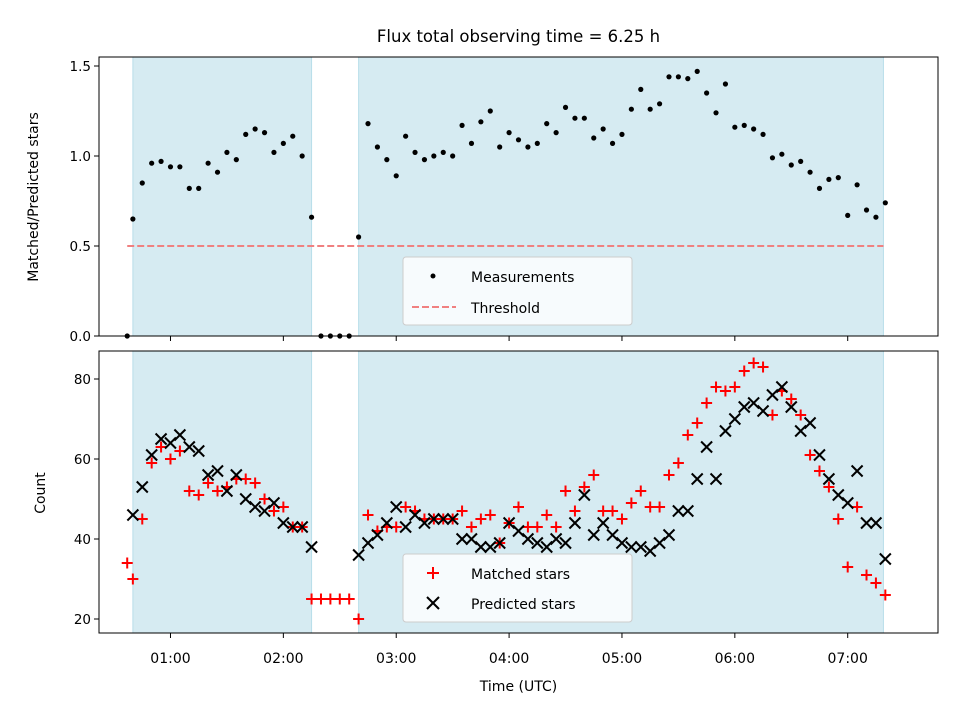 The image size is (960, 720). What do you see at coordinates (80, 67) in the screenshot?
I see `y-tick-label: 1.5` at bounding box center [80, 67].